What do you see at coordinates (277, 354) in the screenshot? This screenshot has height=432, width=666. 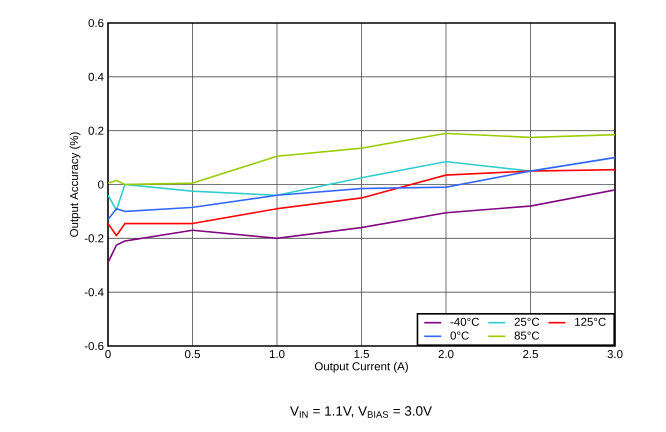 I see `x-tick-label: 1.0` at bounding box center [277, 354].